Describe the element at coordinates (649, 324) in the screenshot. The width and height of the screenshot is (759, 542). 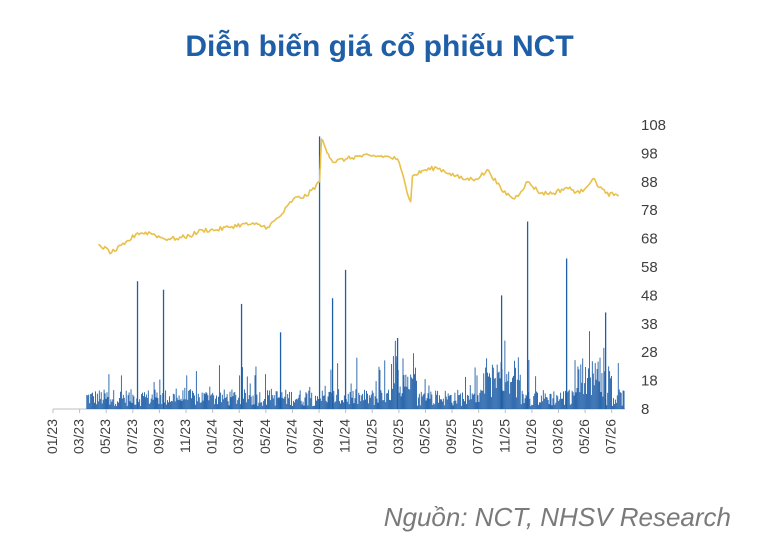
I see `y-tick-label-3: 38` at that location.